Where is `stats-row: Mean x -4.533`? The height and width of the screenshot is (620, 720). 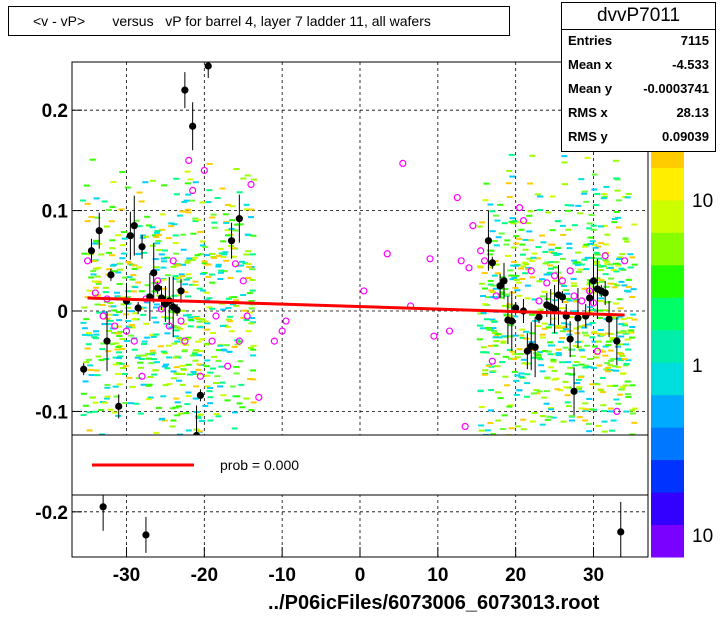 stats-row: Mean x -4.533 is located at coordinates (638, 67).